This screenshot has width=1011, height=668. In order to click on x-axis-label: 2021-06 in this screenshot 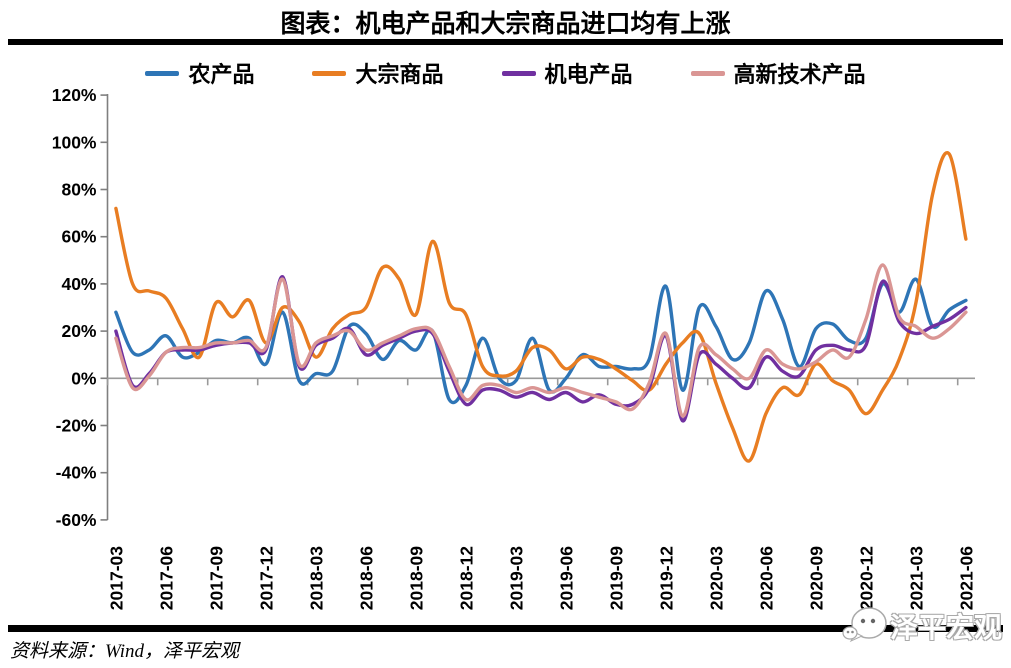, I will do `click(966, 578)`.